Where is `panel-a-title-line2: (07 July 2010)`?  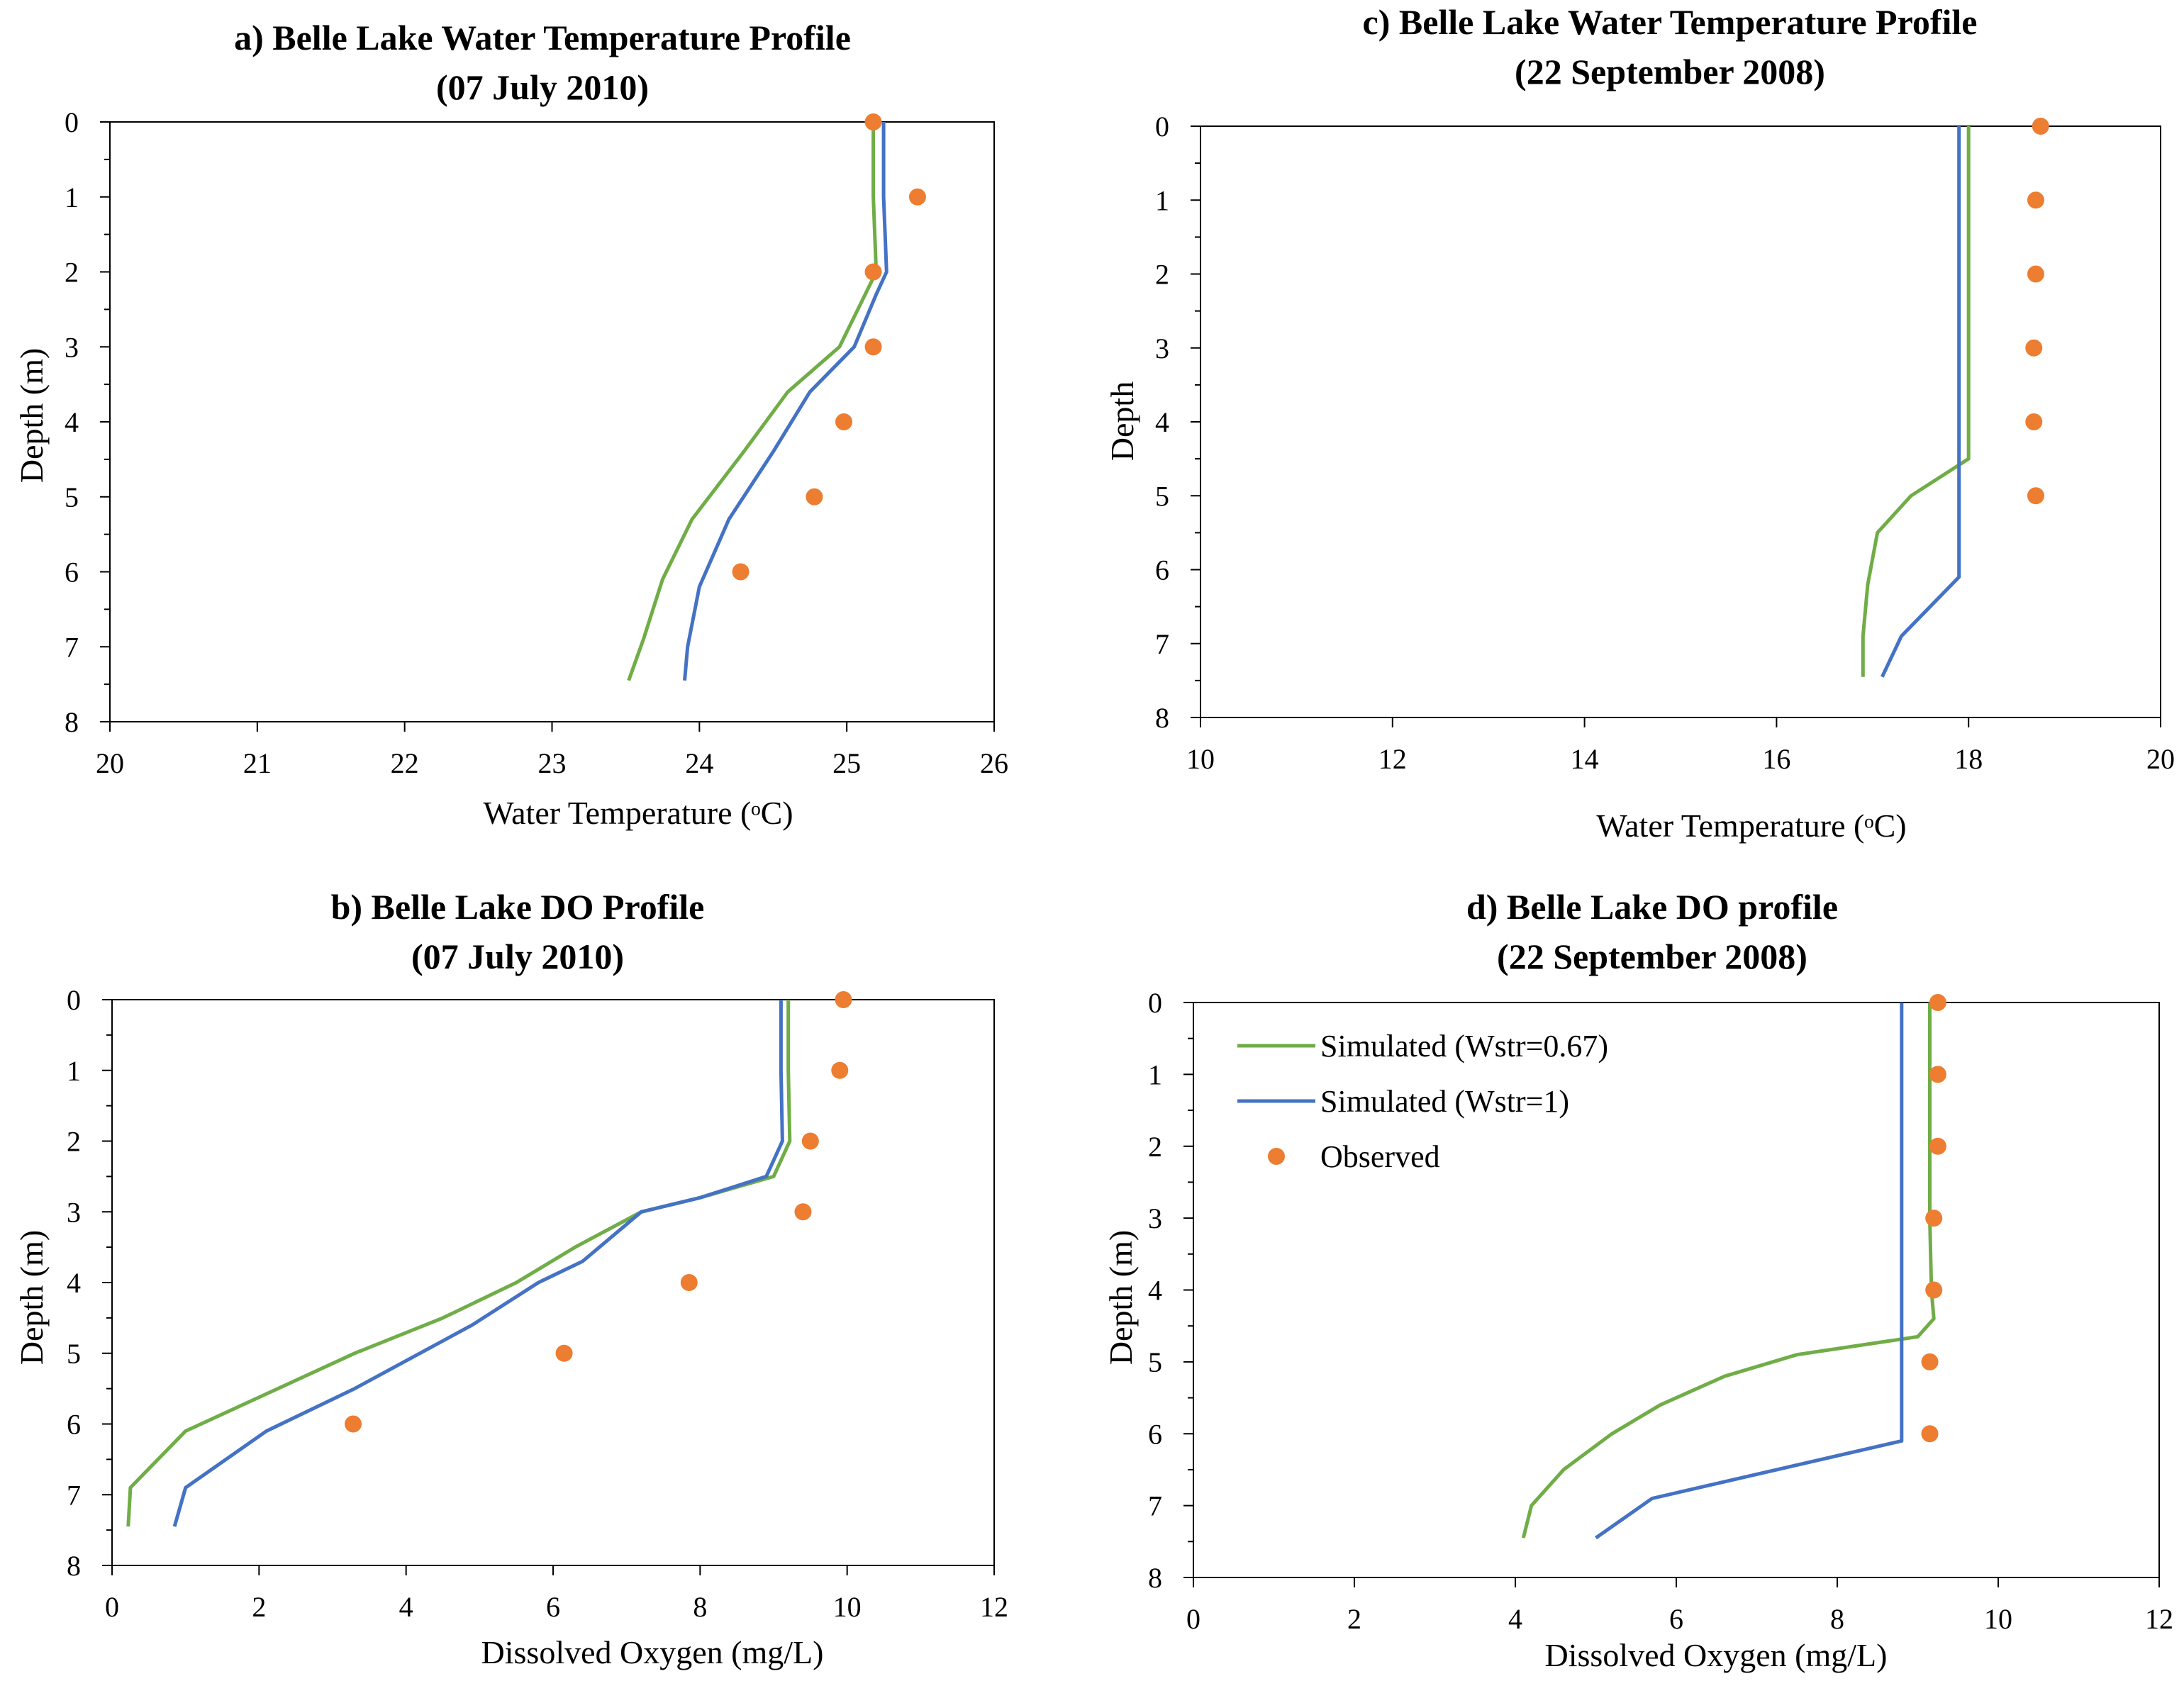
panel-a-title-line2: (07 July 2010) is located at coordinates (543, 87).